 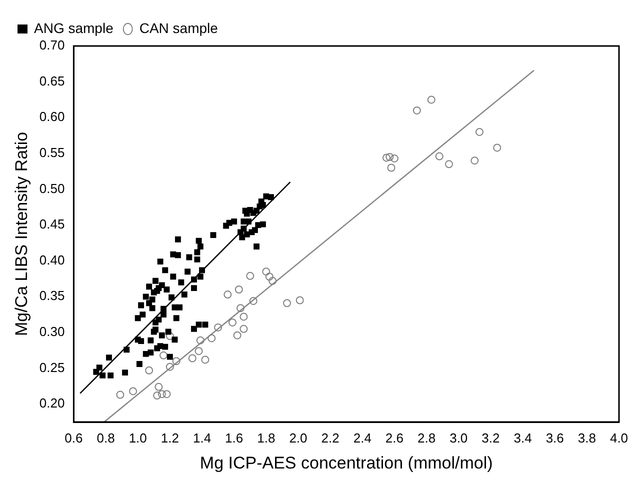 I want to click on y-tick-label: 0.35, so click(x=52, y=296).